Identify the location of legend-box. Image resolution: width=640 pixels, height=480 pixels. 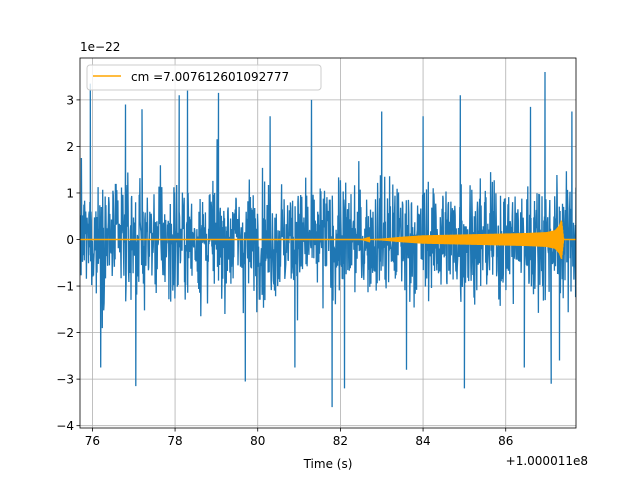
(204, 77).